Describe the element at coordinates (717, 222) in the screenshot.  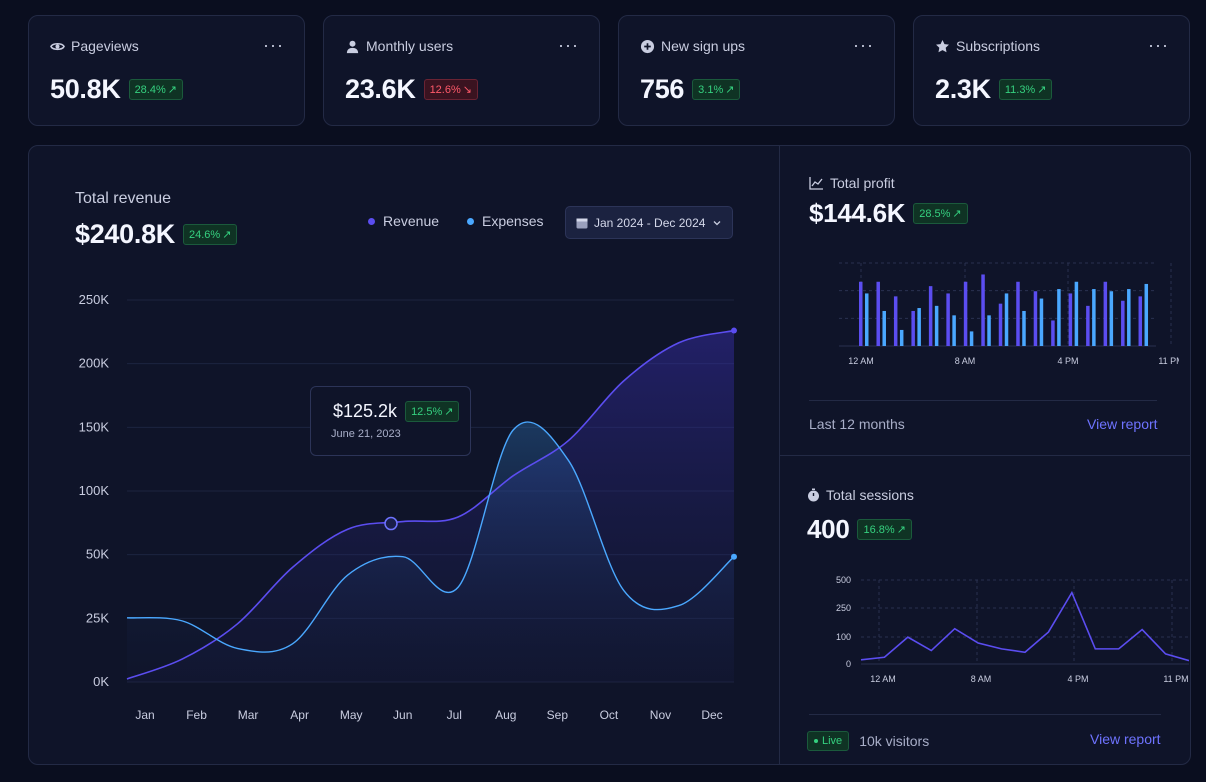
I see `chevron-down-icon` at that location.